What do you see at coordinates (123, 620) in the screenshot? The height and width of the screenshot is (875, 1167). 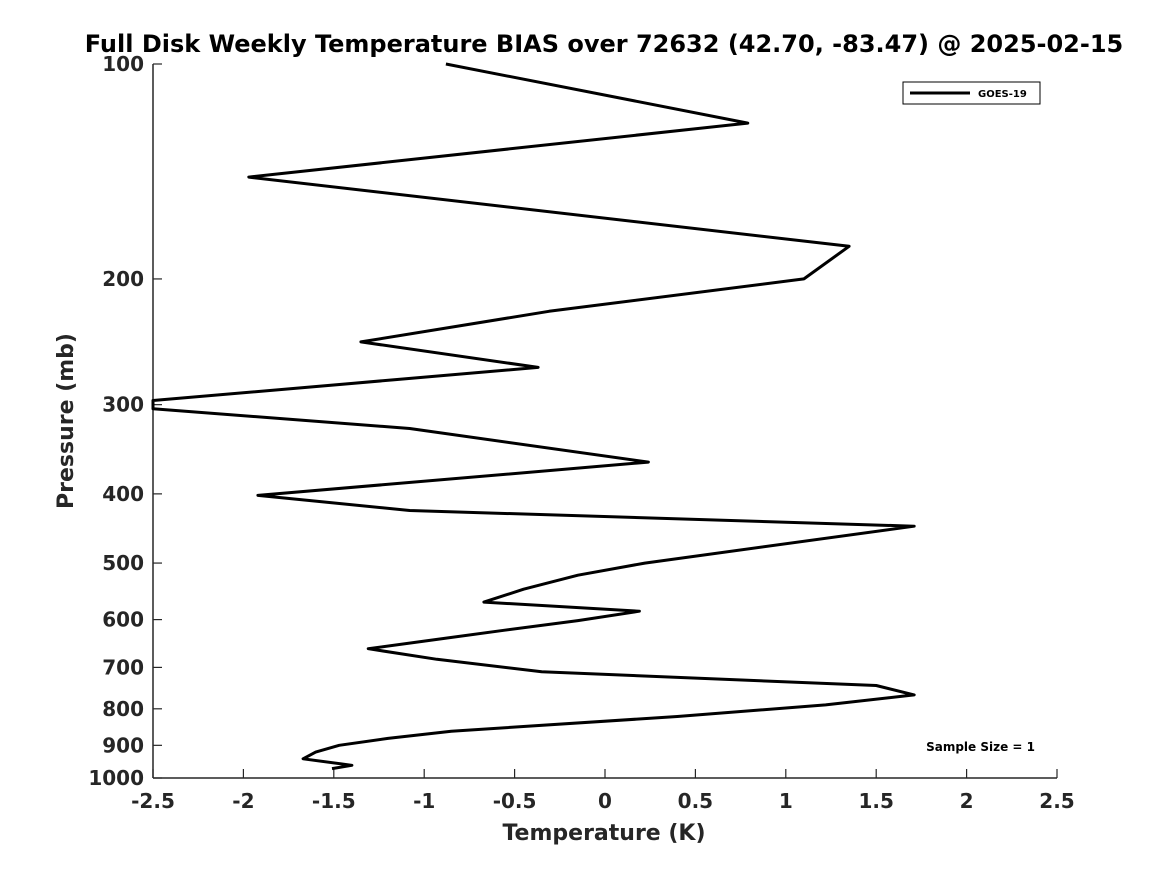 I see `y-tick-label: 600` at bounding box center [123, 620].